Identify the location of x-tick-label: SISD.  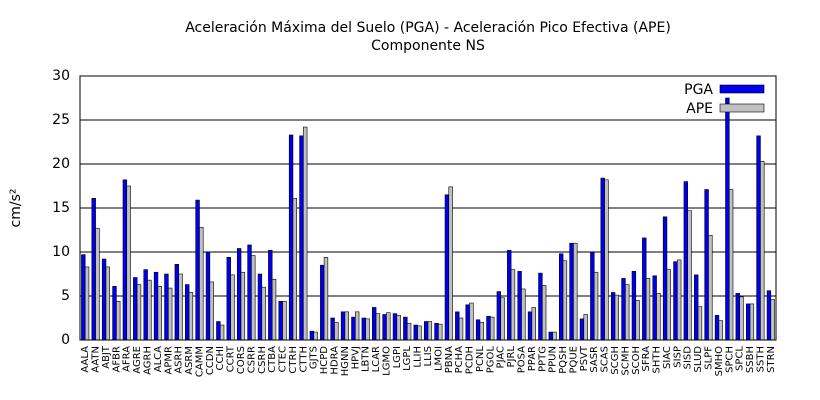
(688, 358).